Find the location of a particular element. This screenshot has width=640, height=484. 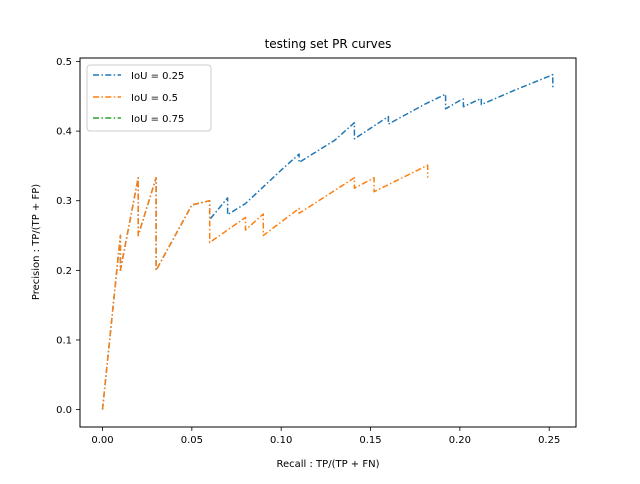

x-tick-label: 0.05 is located at coordinates (192, 440).